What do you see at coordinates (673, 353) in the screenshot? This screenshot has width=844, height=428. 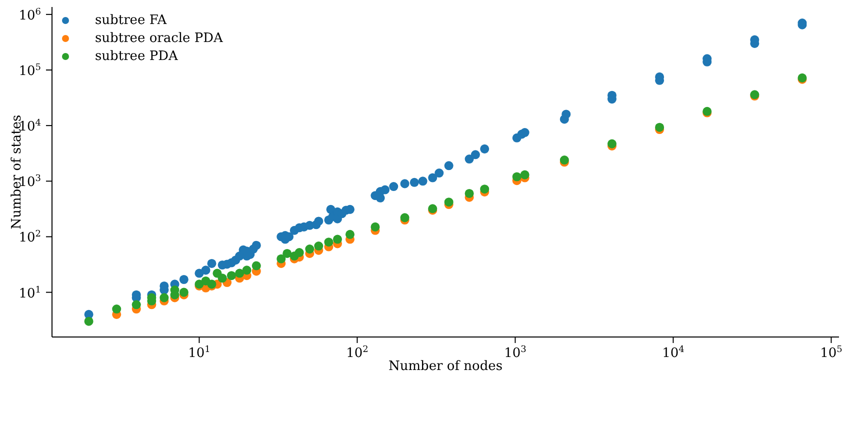 I see `x-tick-label: 10$^{4}$` at bounding box center [673, 353].